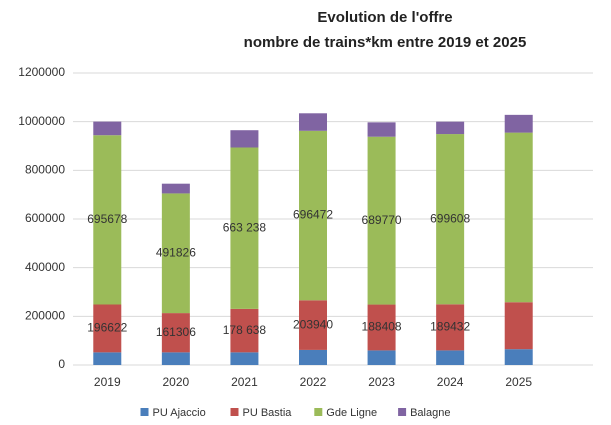  I want to click on x-tick-label: 2022, so click(313, 382).